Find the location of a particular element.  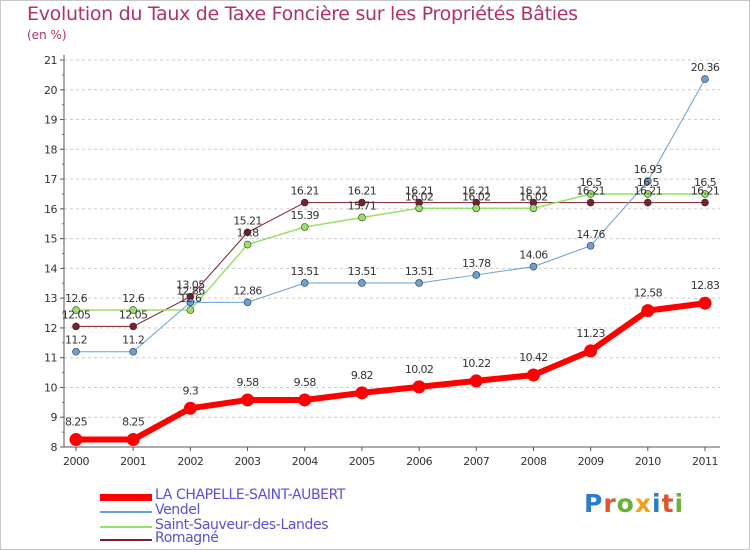

logo-letter: x is located at coordinates (643, 503).